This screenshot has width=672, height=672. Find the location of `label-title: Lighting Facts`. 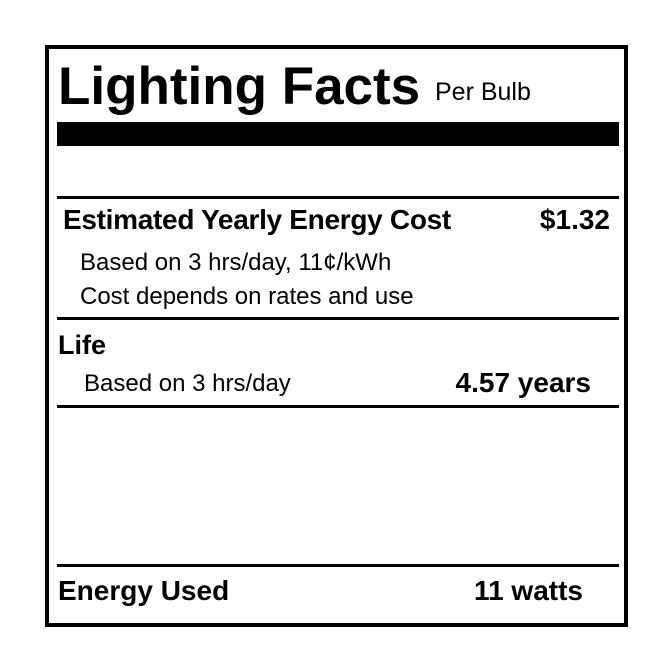

label-title: Lighting Facts is located at coordinates (239, 86).